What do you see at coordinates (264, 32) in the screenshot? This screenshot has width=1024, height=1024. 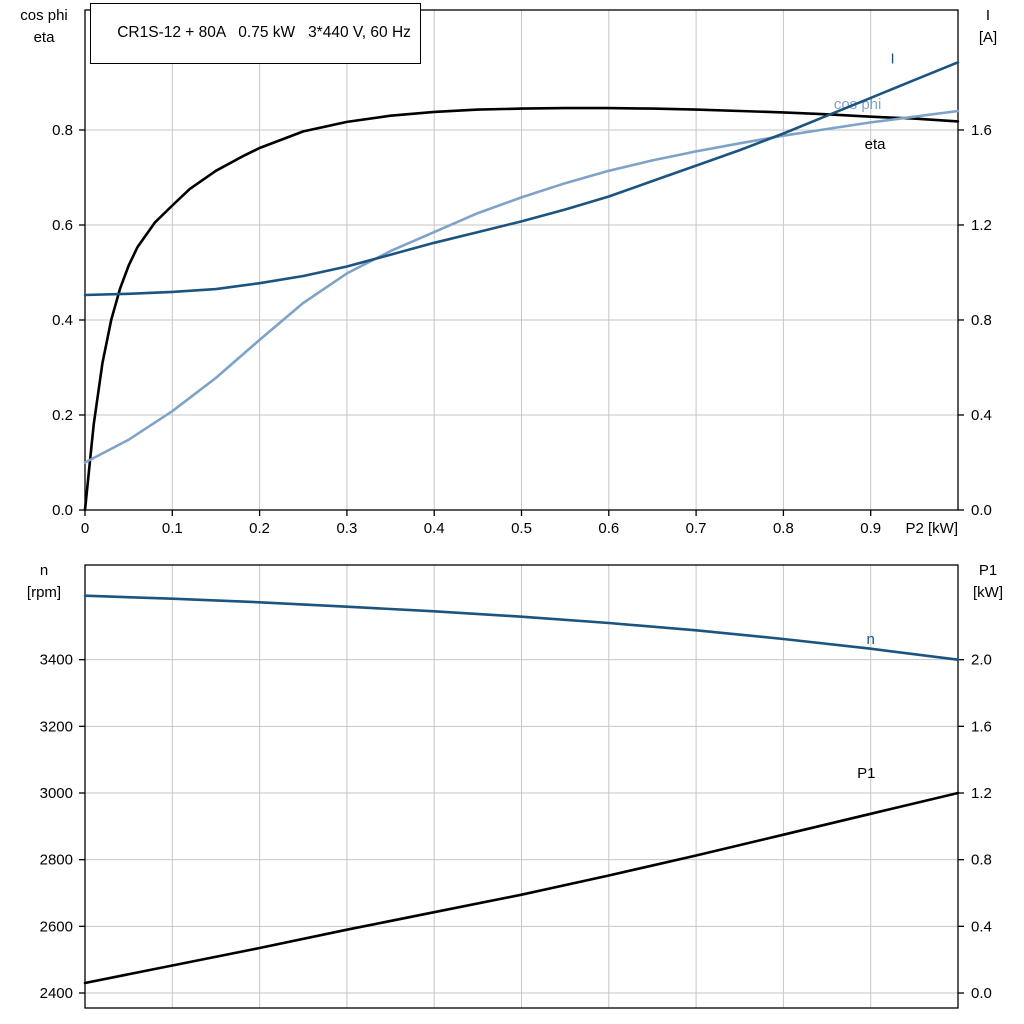 I see `chart-title: CR1S-12 + 80A 0.75 kW 3*440 V, 60 Hz` at bounding box center [264, 32].